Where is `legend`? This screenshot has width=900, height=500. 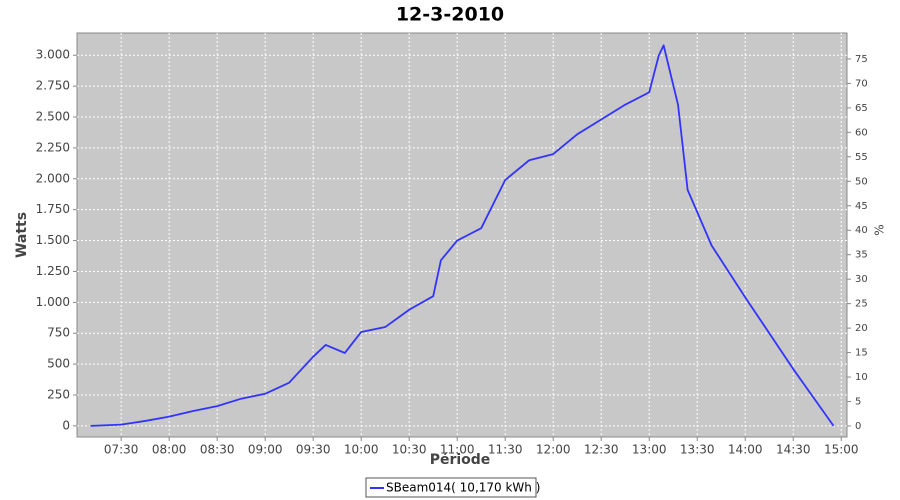 legend is located at coordinates (451, 487).